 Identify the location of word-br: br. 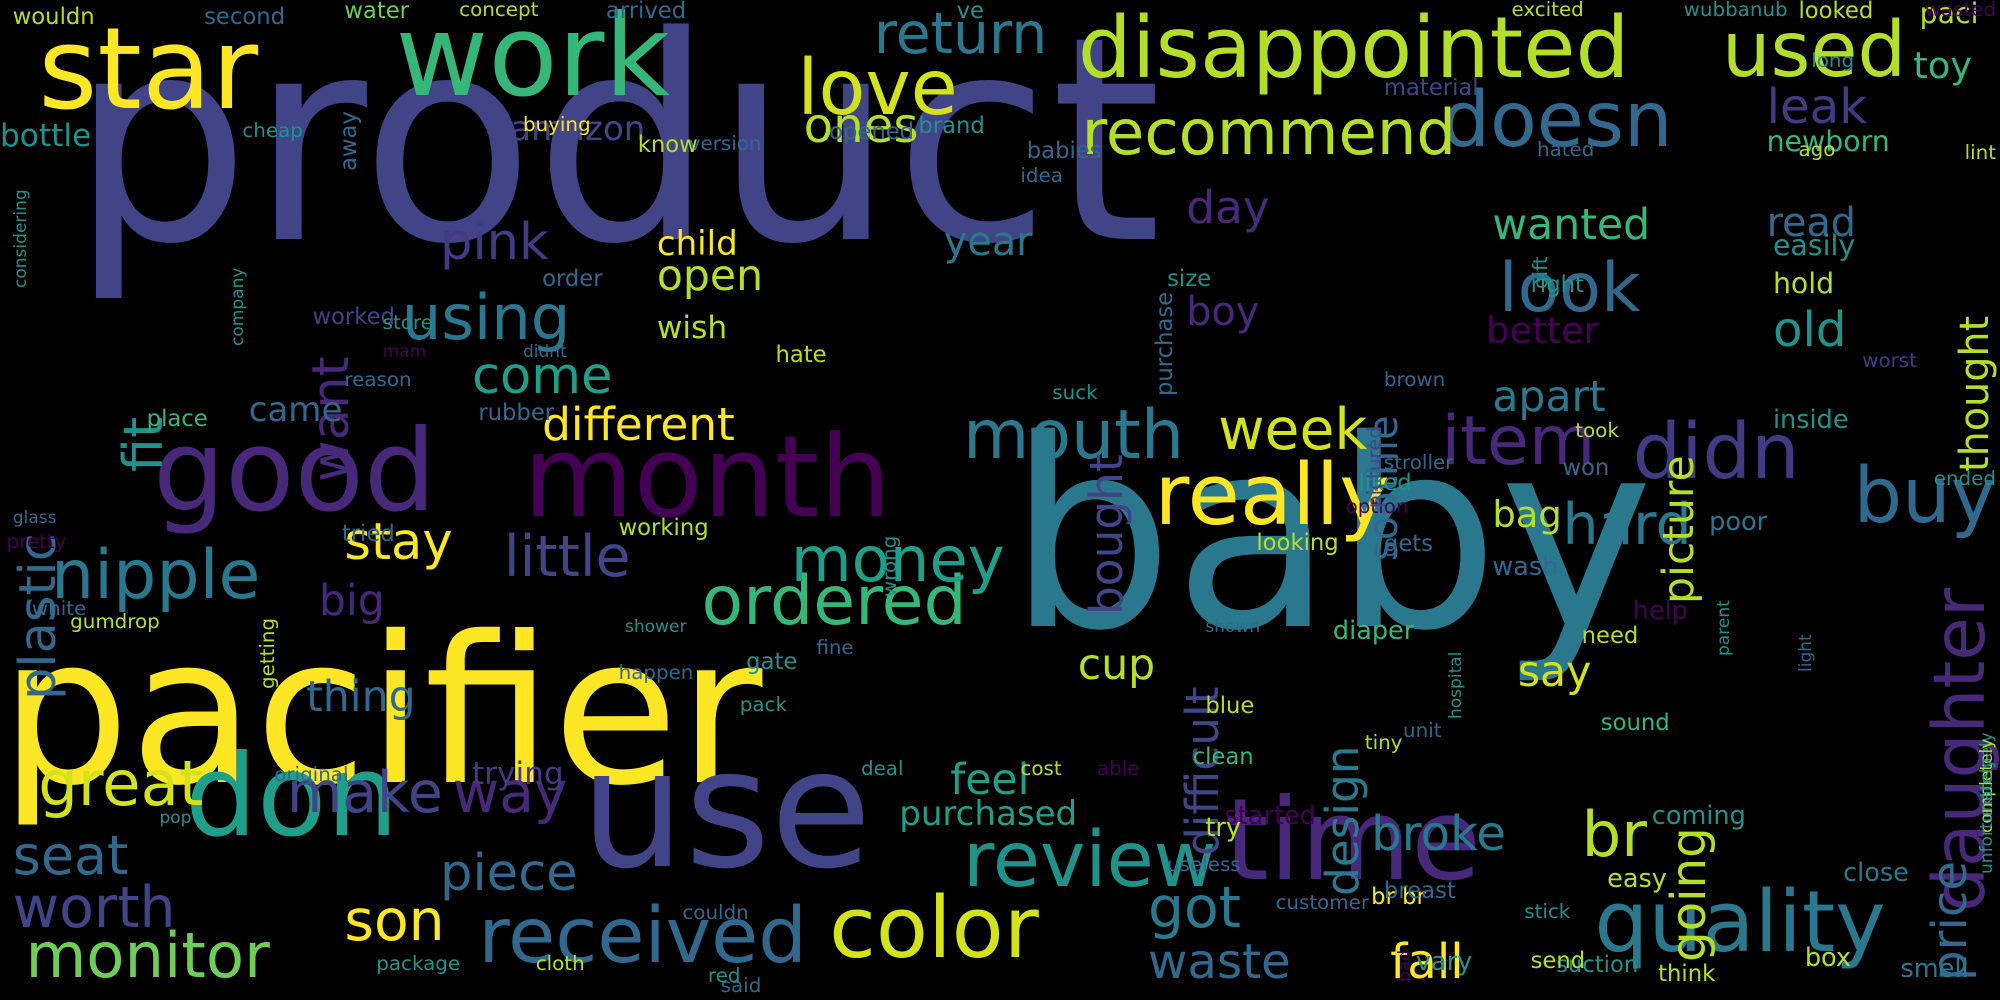
(1614, 834).